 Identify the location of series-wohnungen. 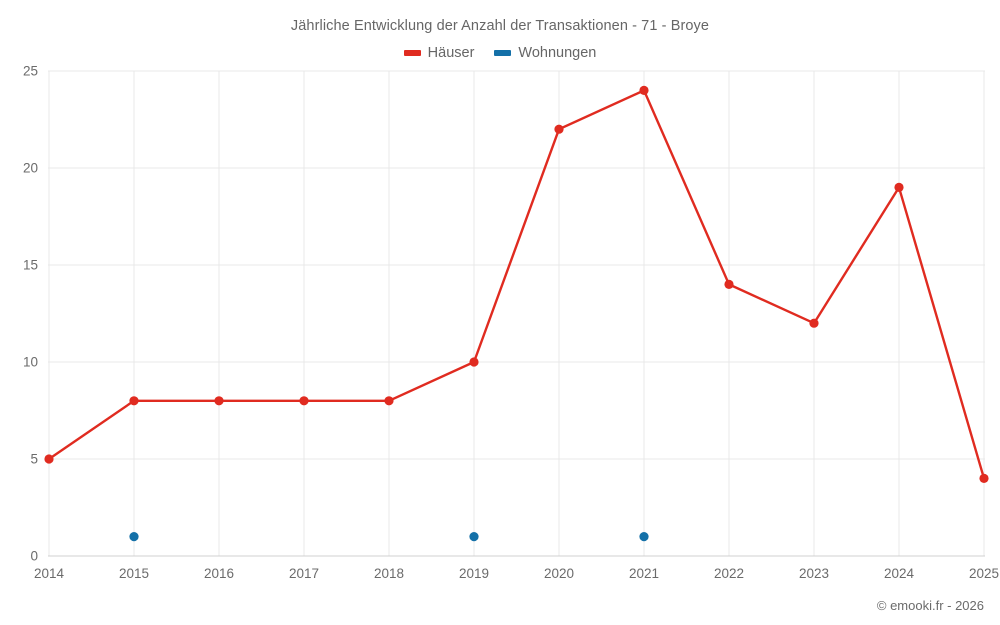
(389, 537).